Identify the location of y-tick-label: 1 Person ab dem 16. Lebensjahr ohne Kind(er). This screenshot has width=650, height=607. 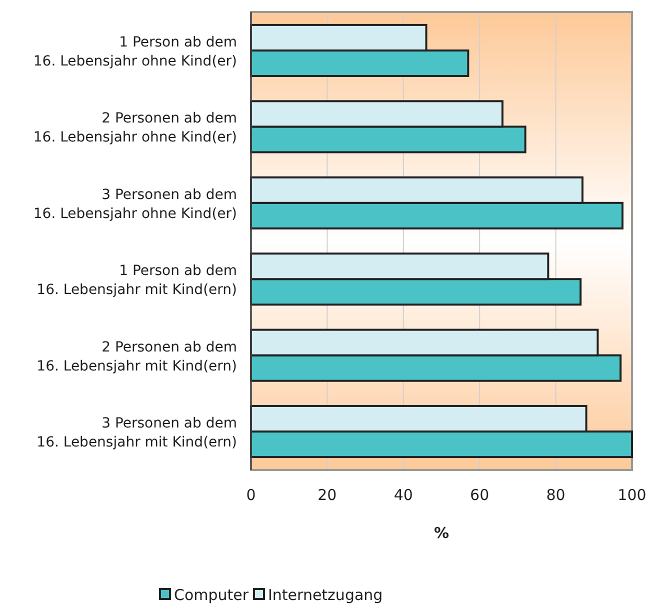
(135, 52).